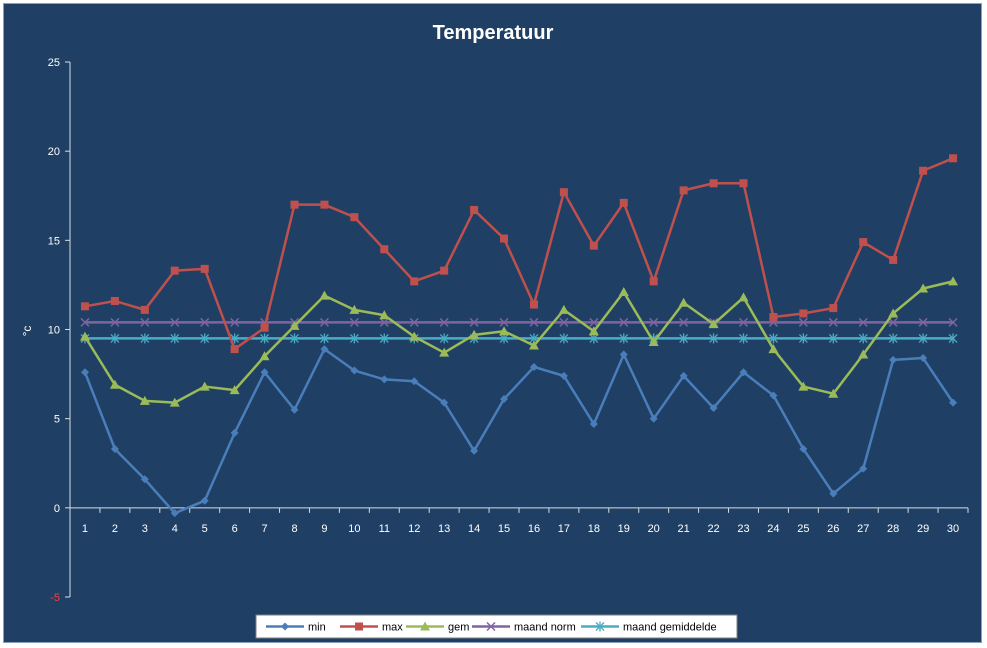 Image resolution: width=987 pixels, height=648 pixels. Describe the element at coordinates (474, 529) in the screenshot. I see `x-tick-label: 14` at that location.